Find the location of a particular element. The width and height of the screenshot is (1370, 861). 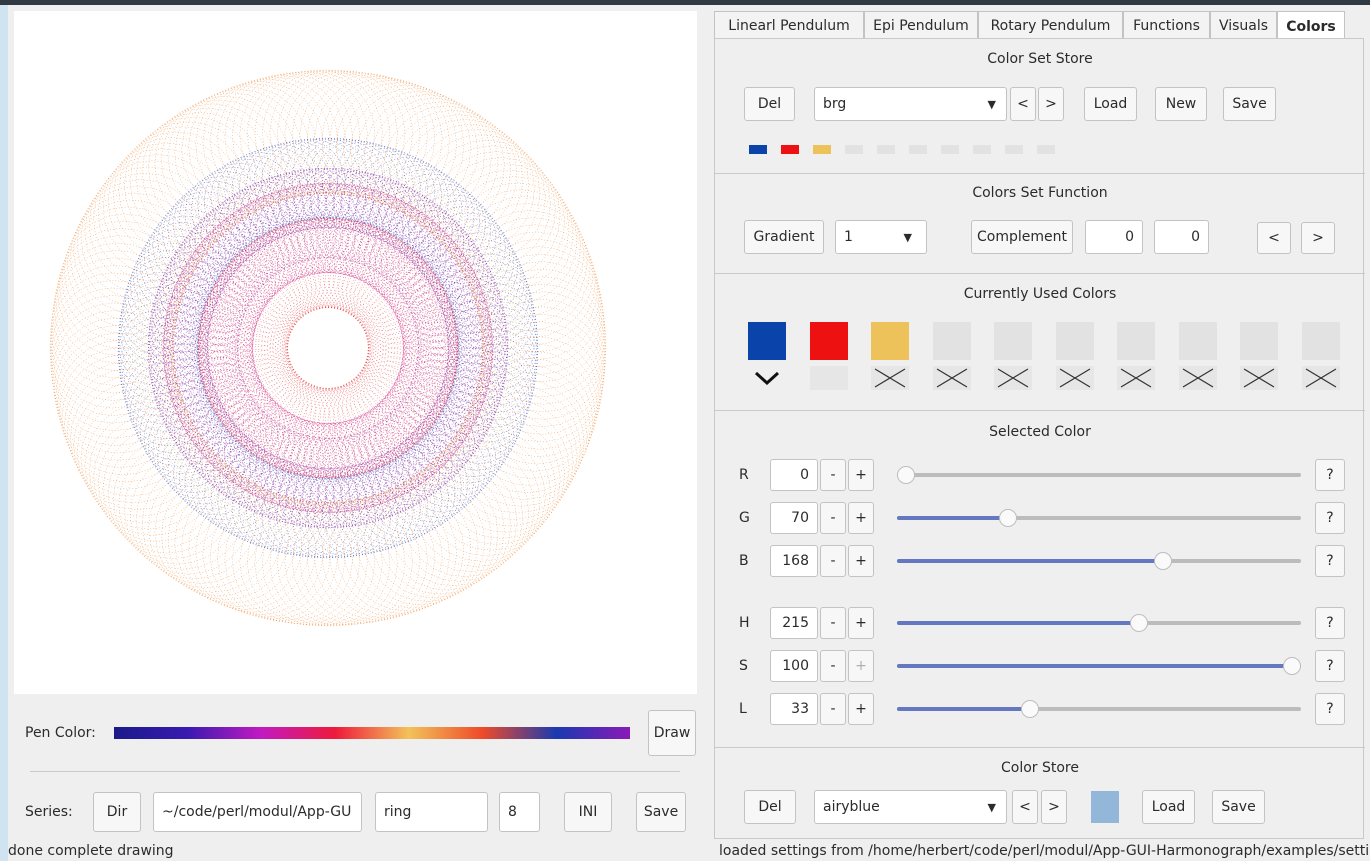

color-set-new-button: New is located at coordinates (1181, 104).